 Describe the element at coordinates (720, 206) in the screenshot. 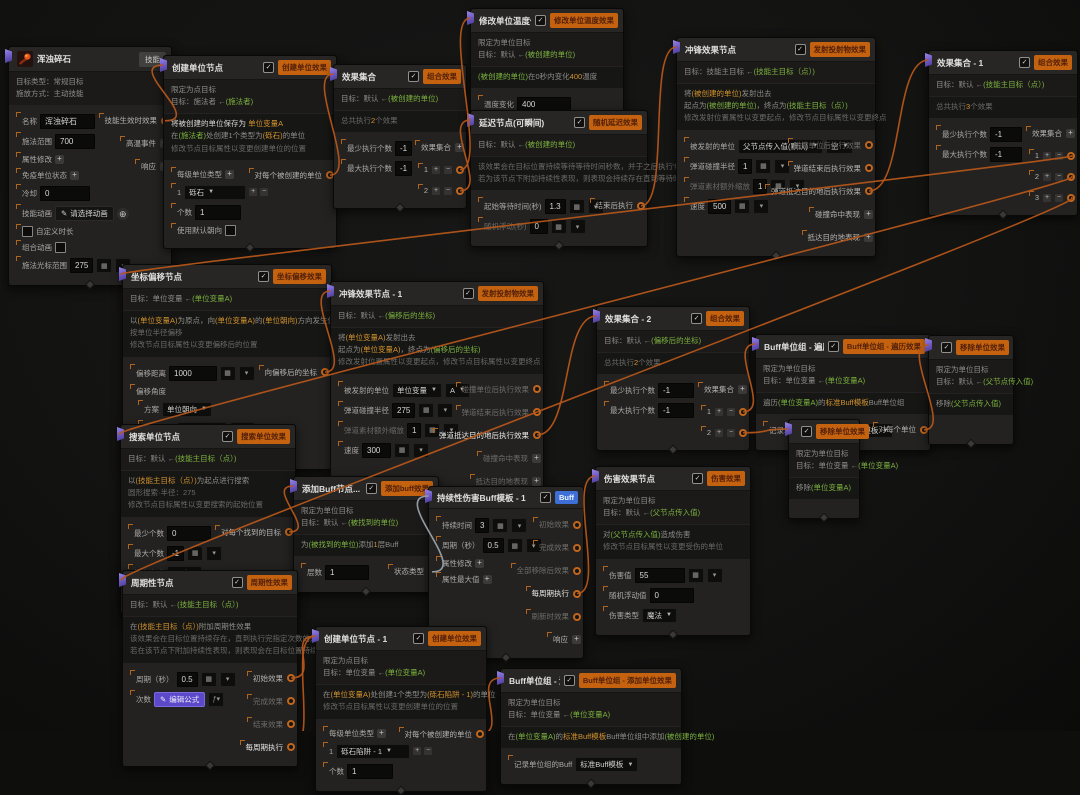

I see `field-input: 500` at that location.